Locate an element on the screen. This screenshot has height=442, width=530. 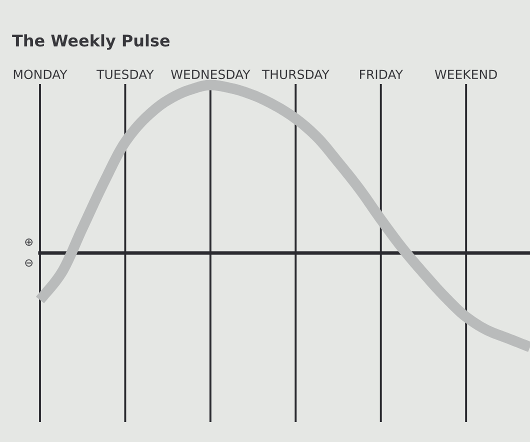
x-tick-label: TUESDAY is located at coordinates (125, 75).